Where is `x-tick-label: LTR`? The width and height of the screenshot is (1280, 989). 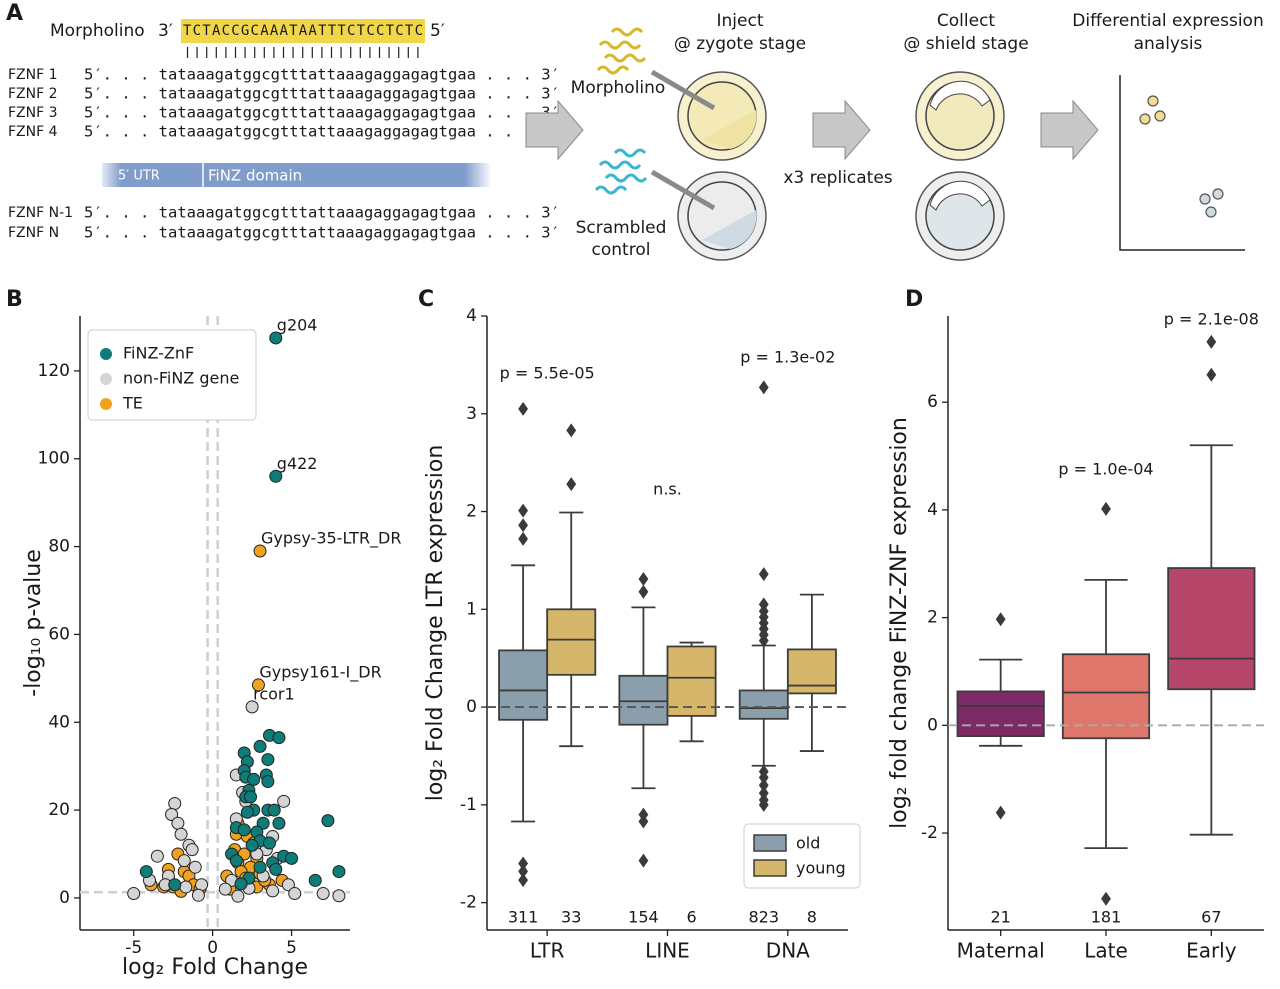 x-tick-label: LTR is located at coordinates (547, 951).